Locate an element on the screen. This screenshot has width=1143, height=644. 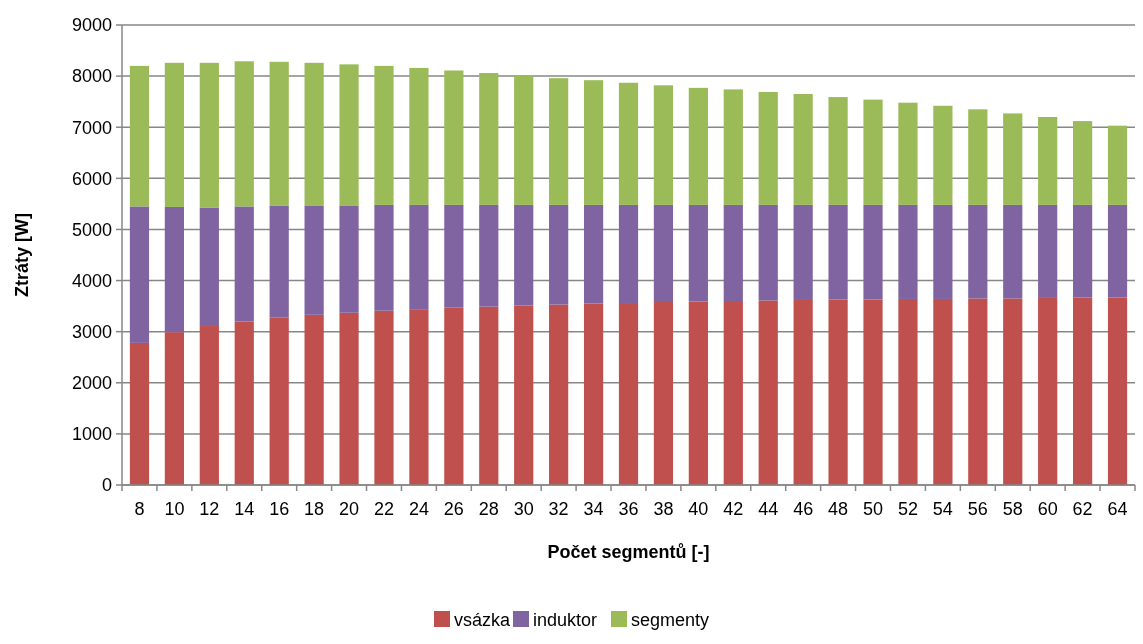
x-tick-label: 54 is located at coordinates (942, 509).